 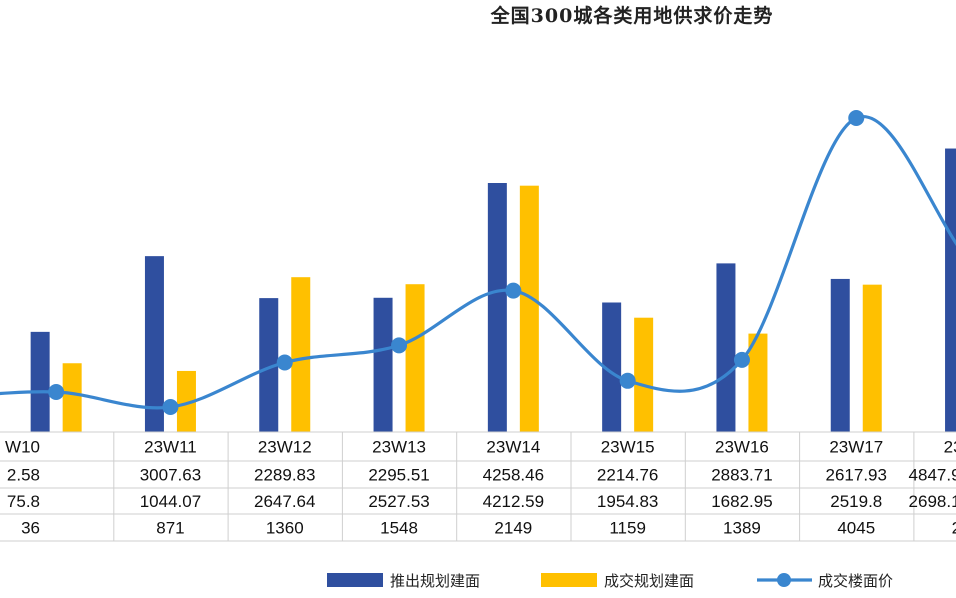 I want to click on table-cell: 2.58, so click(x=23, y=475).